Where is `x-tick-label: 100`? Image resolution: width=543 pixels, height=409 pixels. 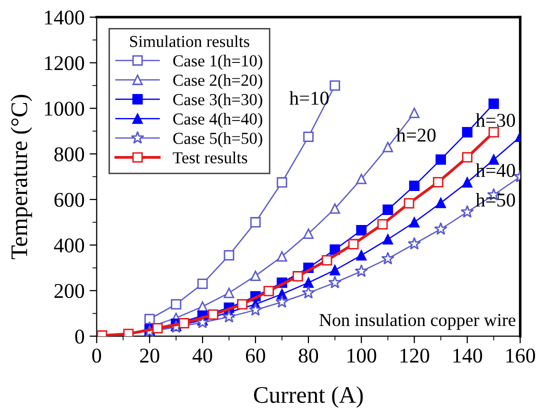 x-tick-label: 100 is located at coordinates (362, 355).